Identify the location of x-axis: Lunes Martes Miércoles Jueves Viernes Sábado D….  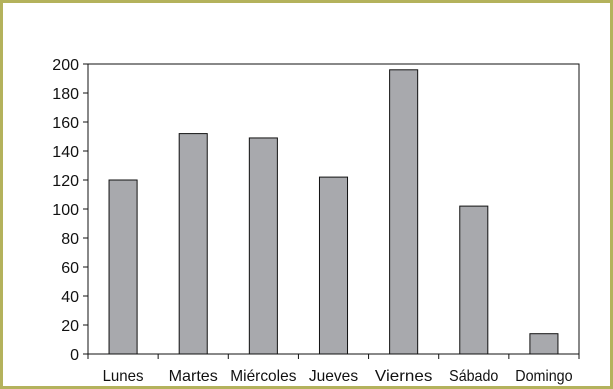
(333, 369).